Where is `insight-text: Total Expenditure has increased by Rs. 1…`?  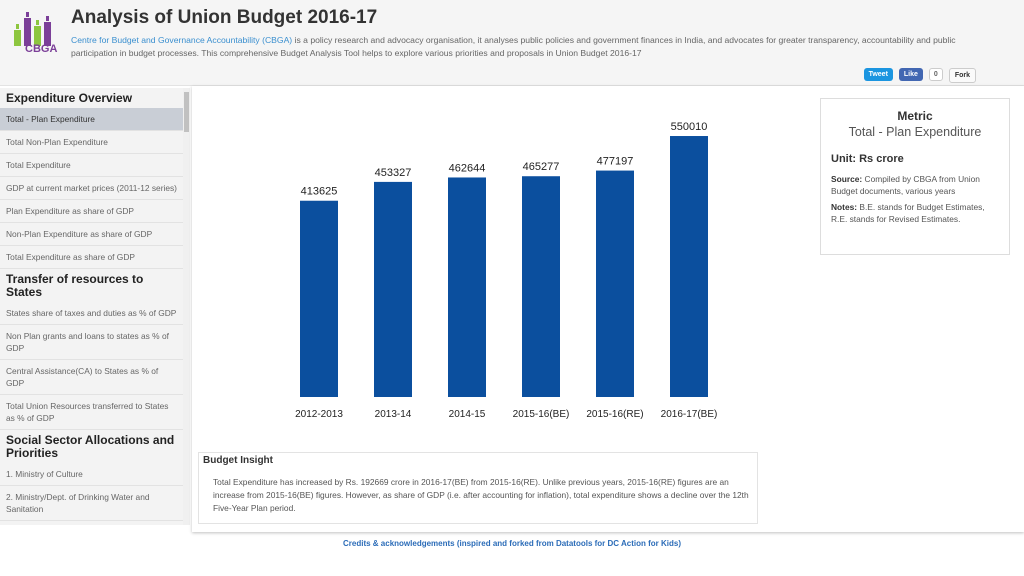 insight-text: Total Expenditure has increased by Rs. 1… is located at coordinates (481, 495).